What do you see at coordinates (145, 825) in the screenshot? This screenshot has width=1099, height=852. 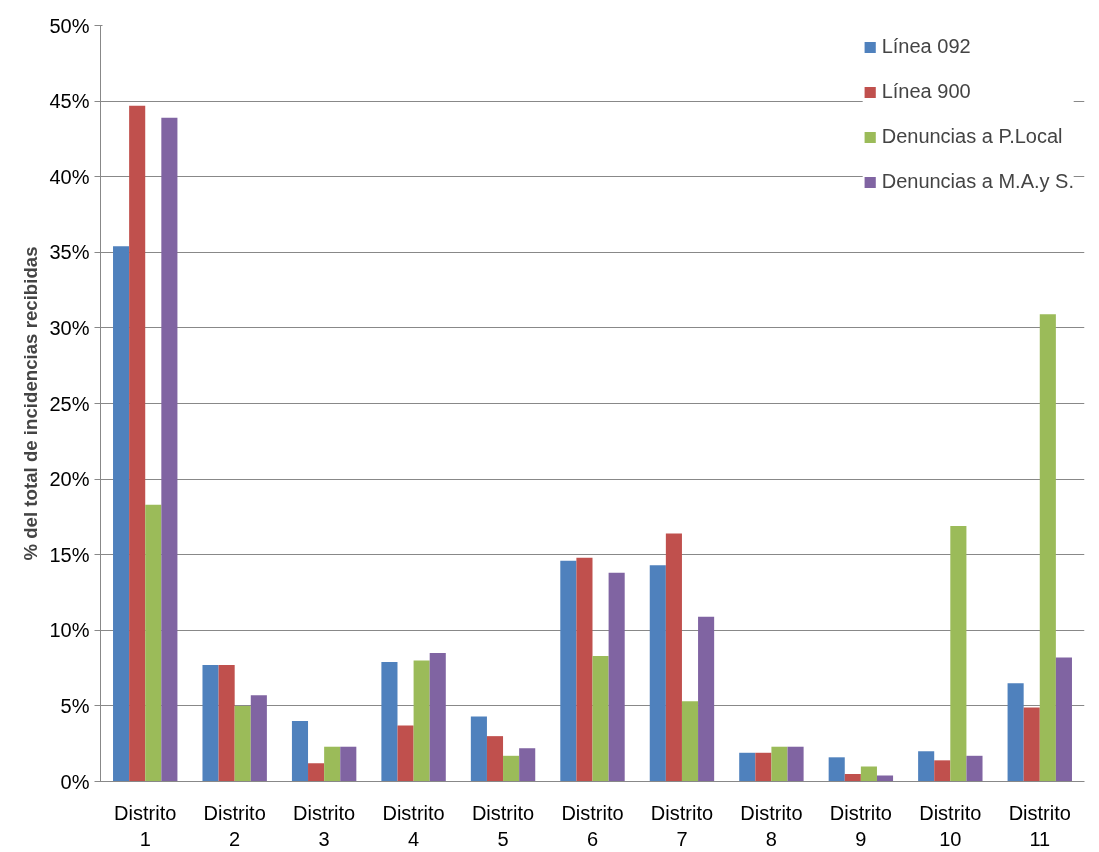 I see `x-tick-label: Distrito 1` at bounding box center [145, 825].